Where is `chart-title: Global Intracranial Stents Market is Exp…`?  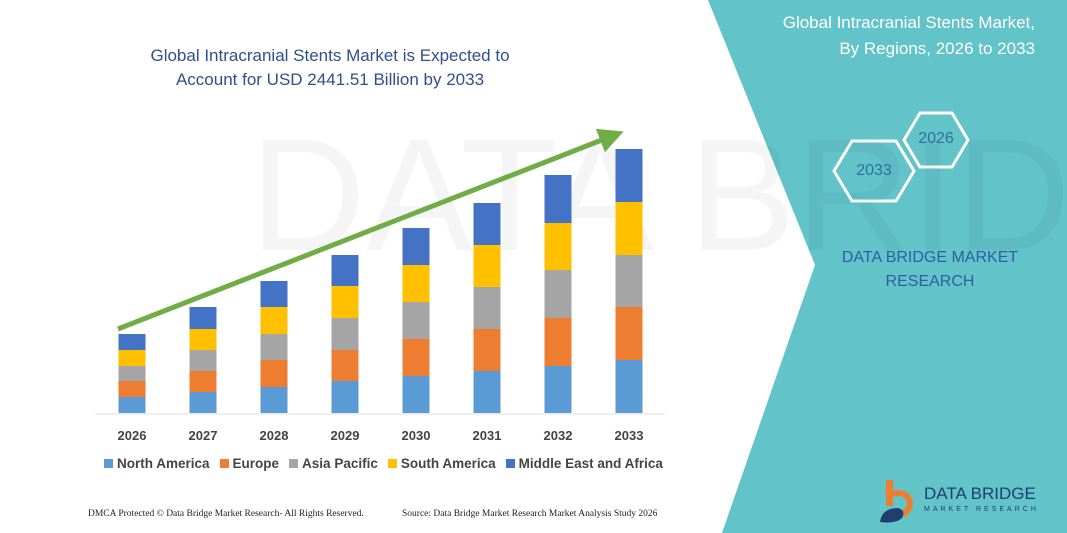 chart-title: Global Intracranial Stents Market is Exp… is located at coordinates (330, 67).